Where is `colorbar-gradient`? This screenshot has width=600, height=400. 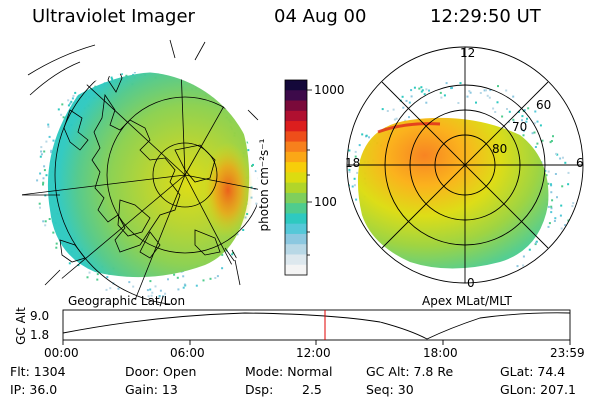
colorbar-gradient is located at coordinates (296, 178).